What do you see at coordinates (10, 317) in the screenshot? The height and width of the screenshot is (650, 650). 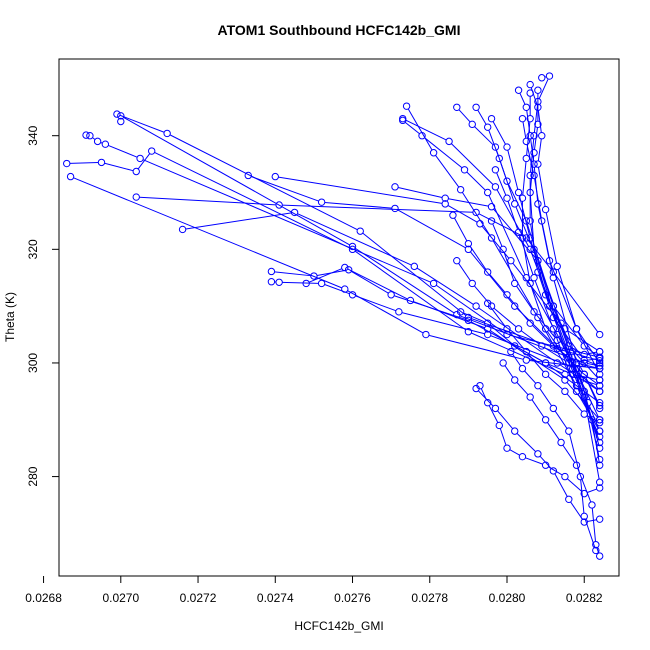 I see `y-axis-label: Theta (K)` at bounding box center [10, 317].